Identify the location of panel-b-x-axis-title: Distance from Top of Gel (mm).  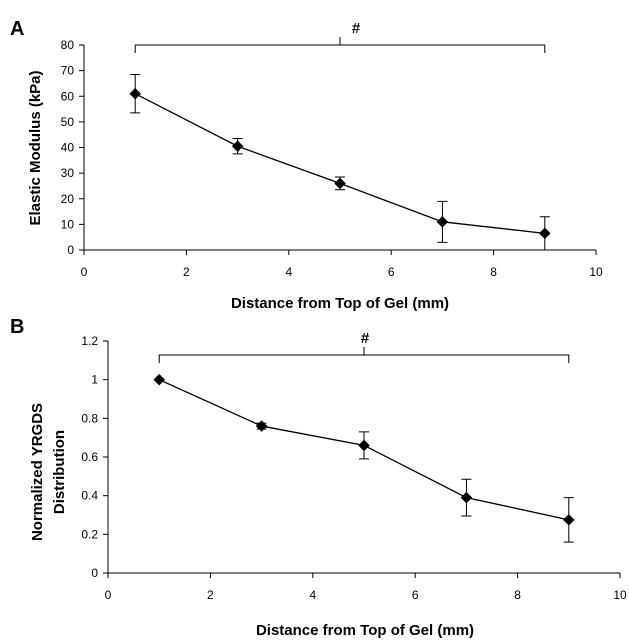
(365, 630).